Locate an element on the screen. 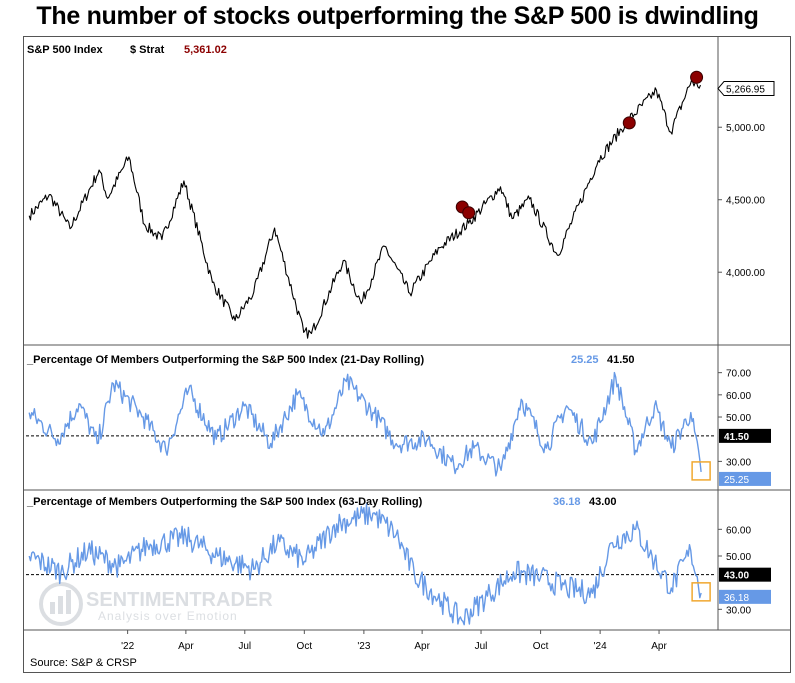 The height and width of the screenshot is (683, 795). watermark-logo-icon is located at coordinates (61, 604).